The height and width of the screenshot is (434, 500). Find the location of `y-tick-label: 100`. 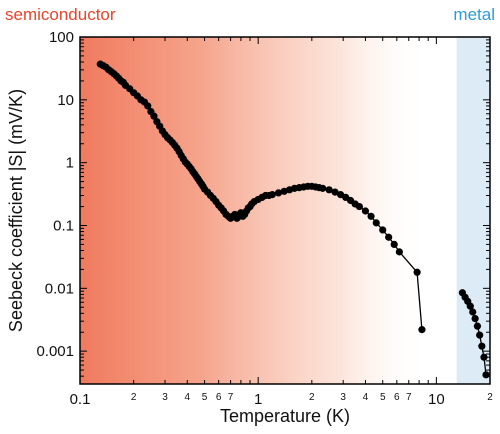

y-tick-label: 100 is located at coordinates (61, 37).